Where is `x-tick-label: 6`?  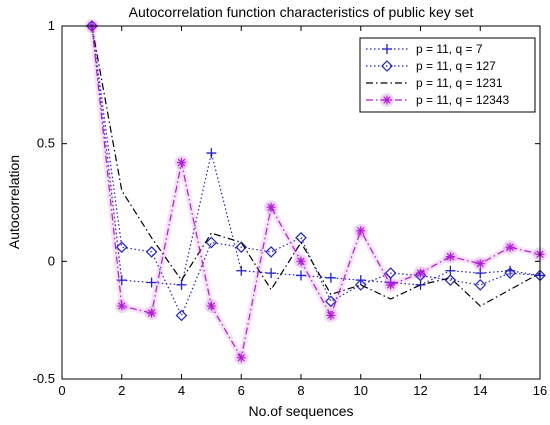 x-tick-label: 6 is located at coordinates (241, 390).